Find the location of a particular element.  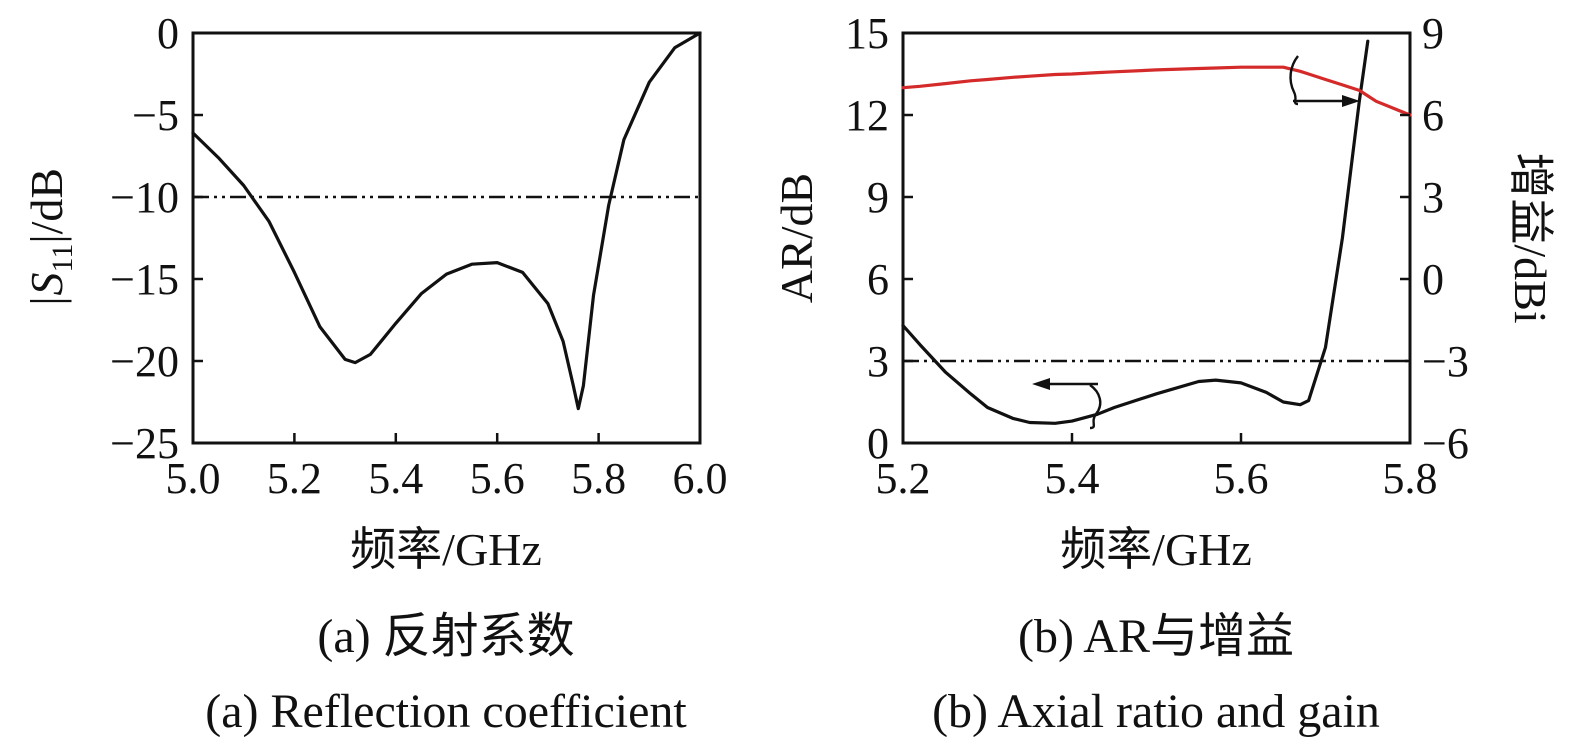

y2-tick-label: 3 is located at coordinates (1433, 197).